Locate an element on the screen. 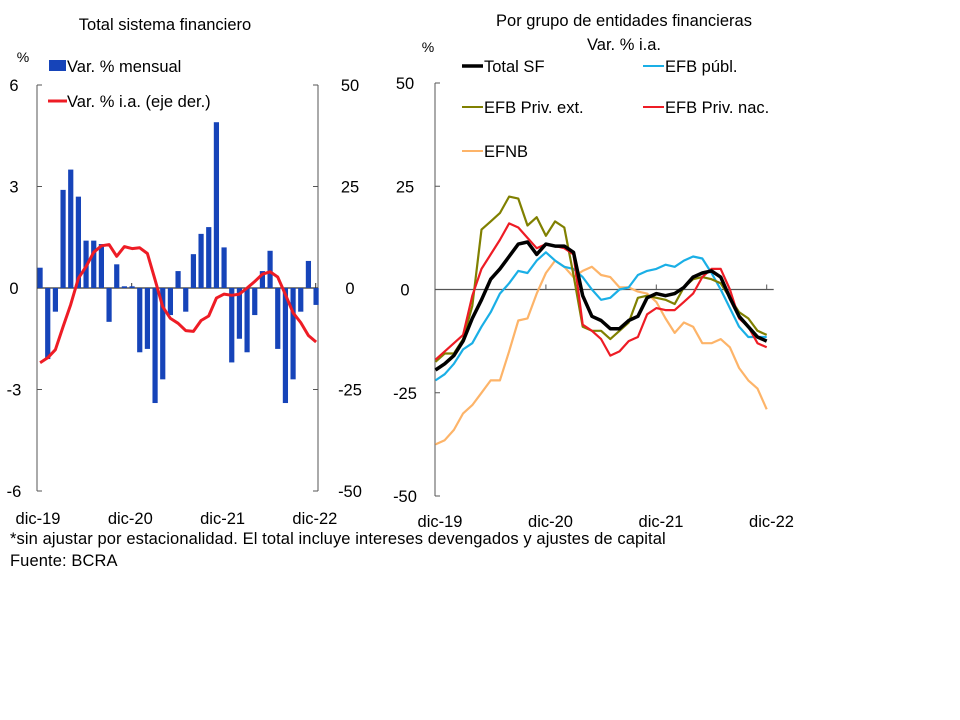  left-y-unit-label: % is located at coordinates (23, 57).